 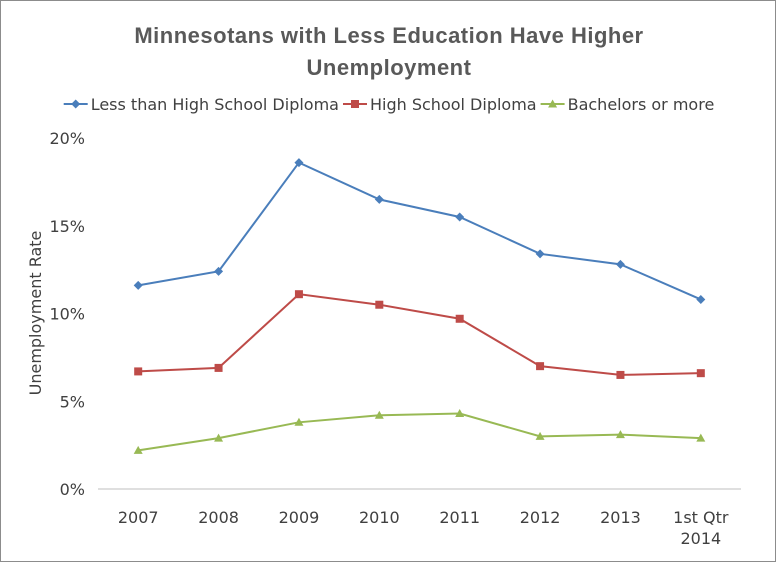 I want to click on x-tick-label: 1st Qtr, so click(x=701, y=517).